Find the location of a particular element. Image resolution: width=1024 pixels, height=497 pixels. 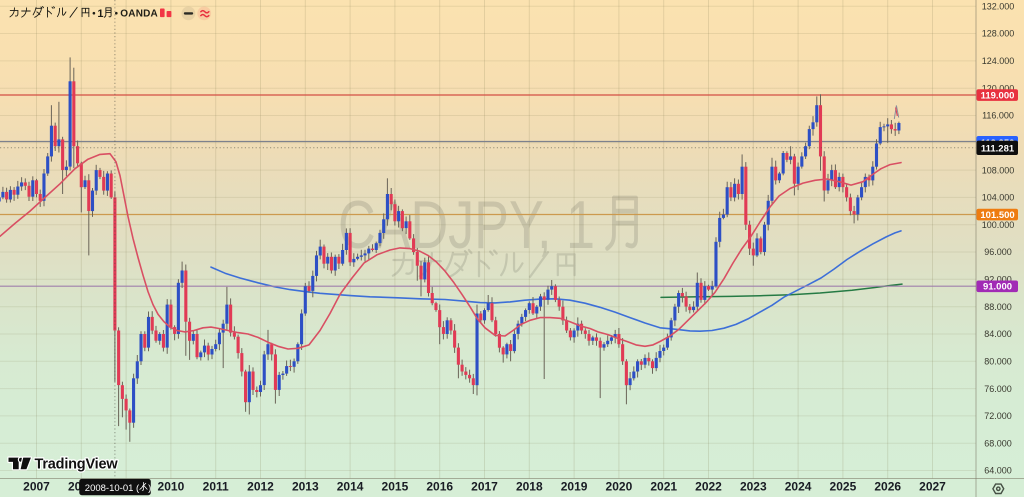

svg-text: 2025 is located at coordinates (843, 486).